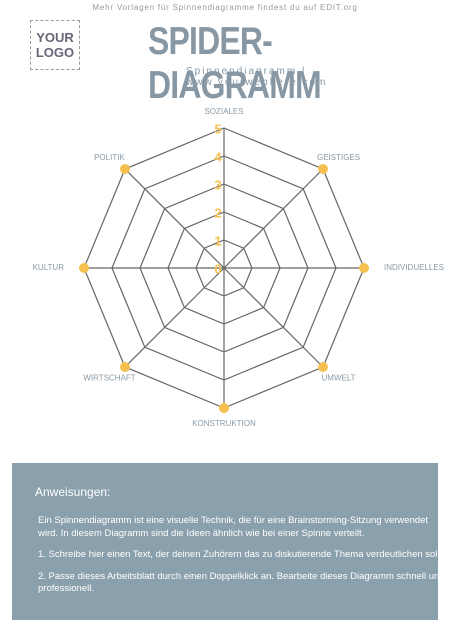 The width and height of the screenshot is (450, 636). Describe the element at coordinates (235, 63) in the screenshot. I see `title: SPIDER-DIAGRAMM` at that location.